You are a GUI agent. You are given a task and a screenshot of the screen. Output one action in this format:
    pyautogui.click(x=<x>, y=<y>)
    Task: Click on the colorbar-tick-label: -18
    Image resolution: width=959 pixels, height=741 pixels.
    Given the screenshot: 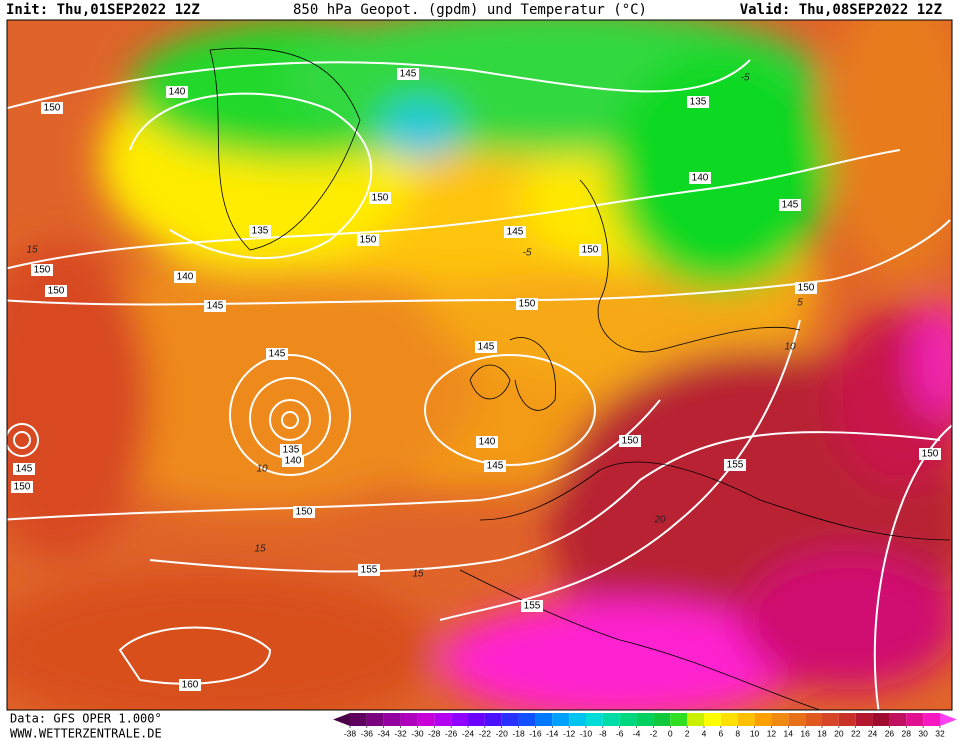 What is the action you would take?
    pyautogui.click(x=518, y=733)
    